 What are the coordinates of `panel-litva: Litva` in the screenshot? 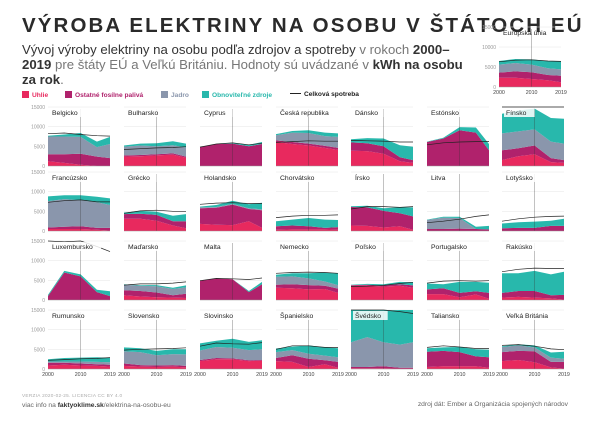 It's located at (458, 201).